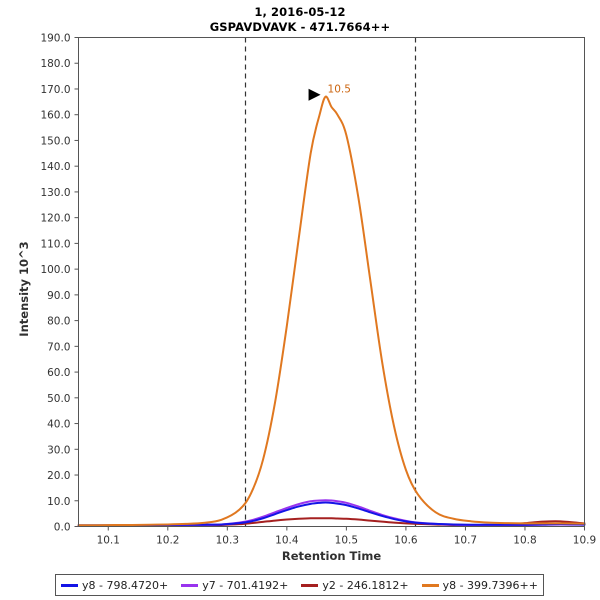 Image resolution: width=600 pixels, height=600 pixels. I want to click on x-tick-label: 10.3, so click(227, 541).